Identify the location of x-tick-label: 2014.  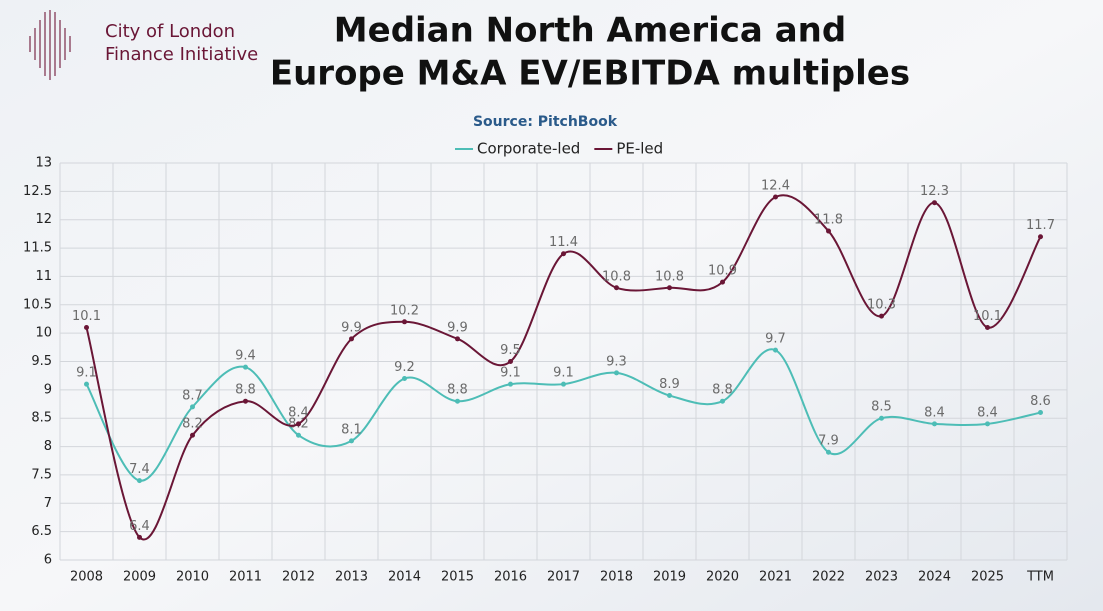
(404, 577).